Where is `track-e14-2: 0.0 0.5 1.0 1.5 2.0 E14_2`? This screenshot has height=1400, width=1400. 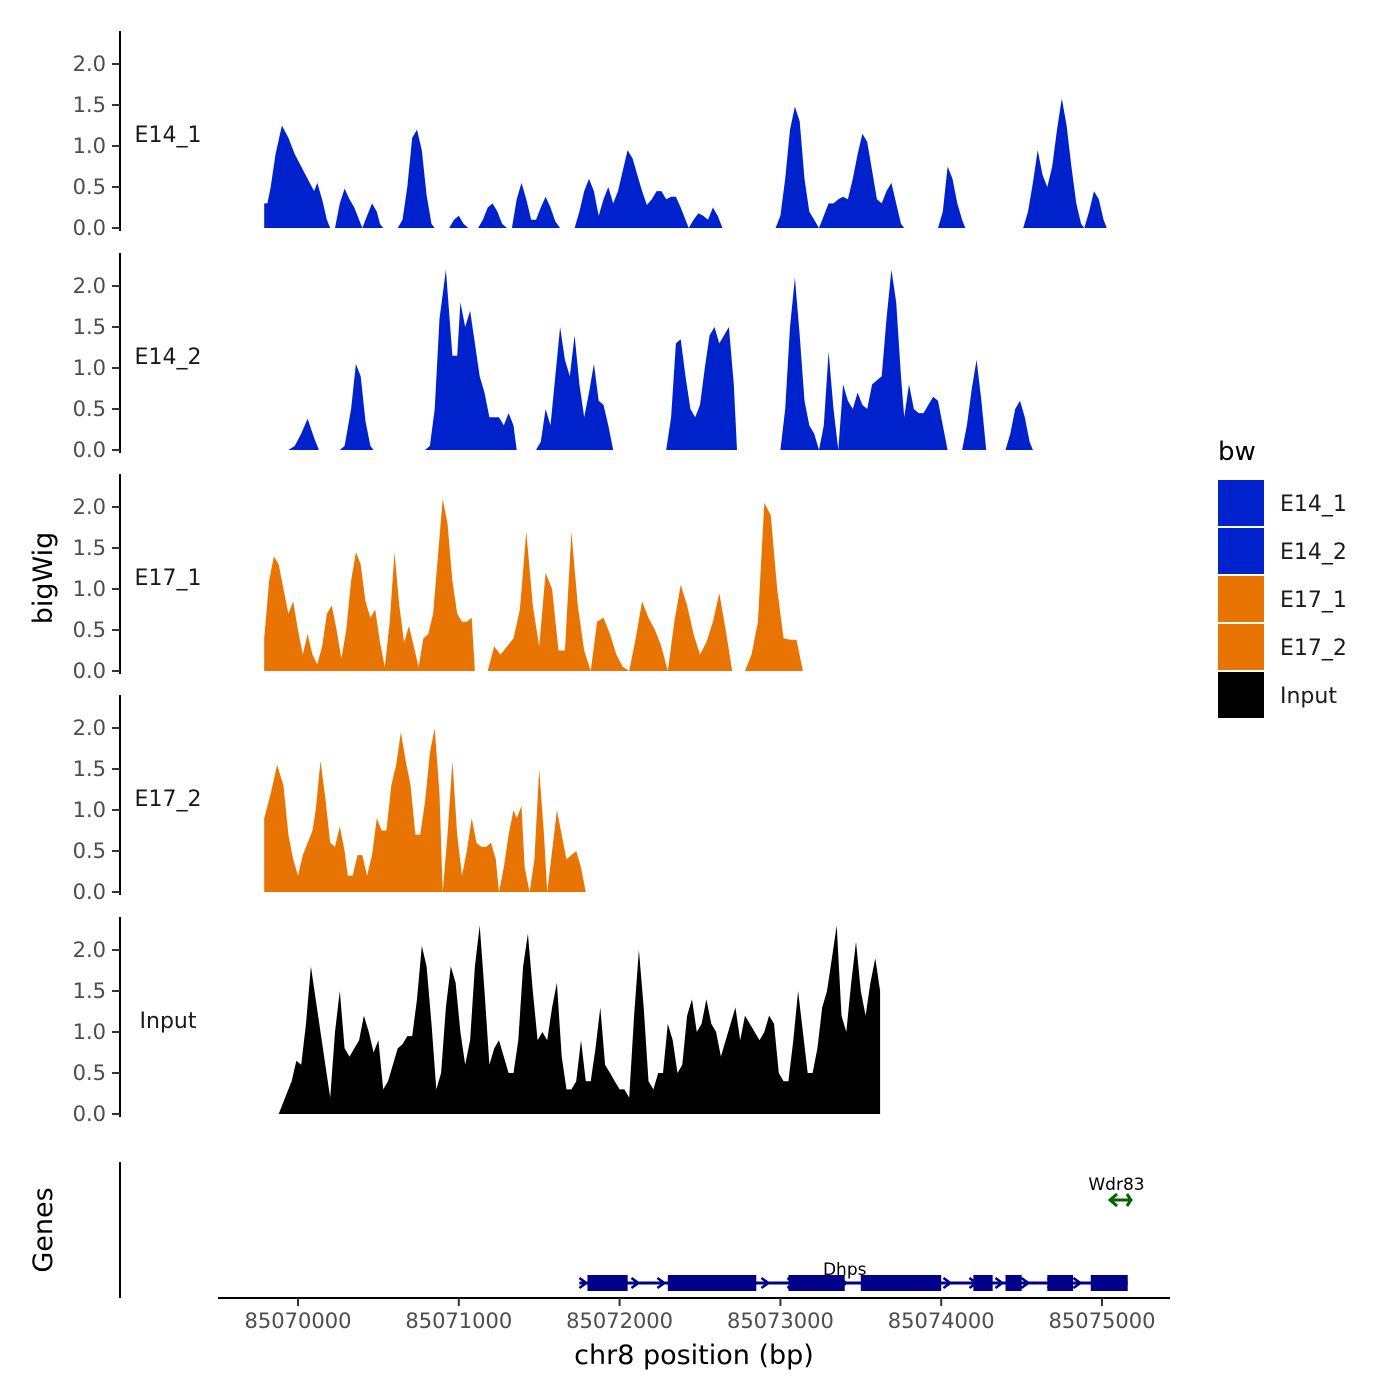 track-e14-2: 0.0 0.5 1.0 1.5 2.0 E14_2 is located at coordinates (599, 357).